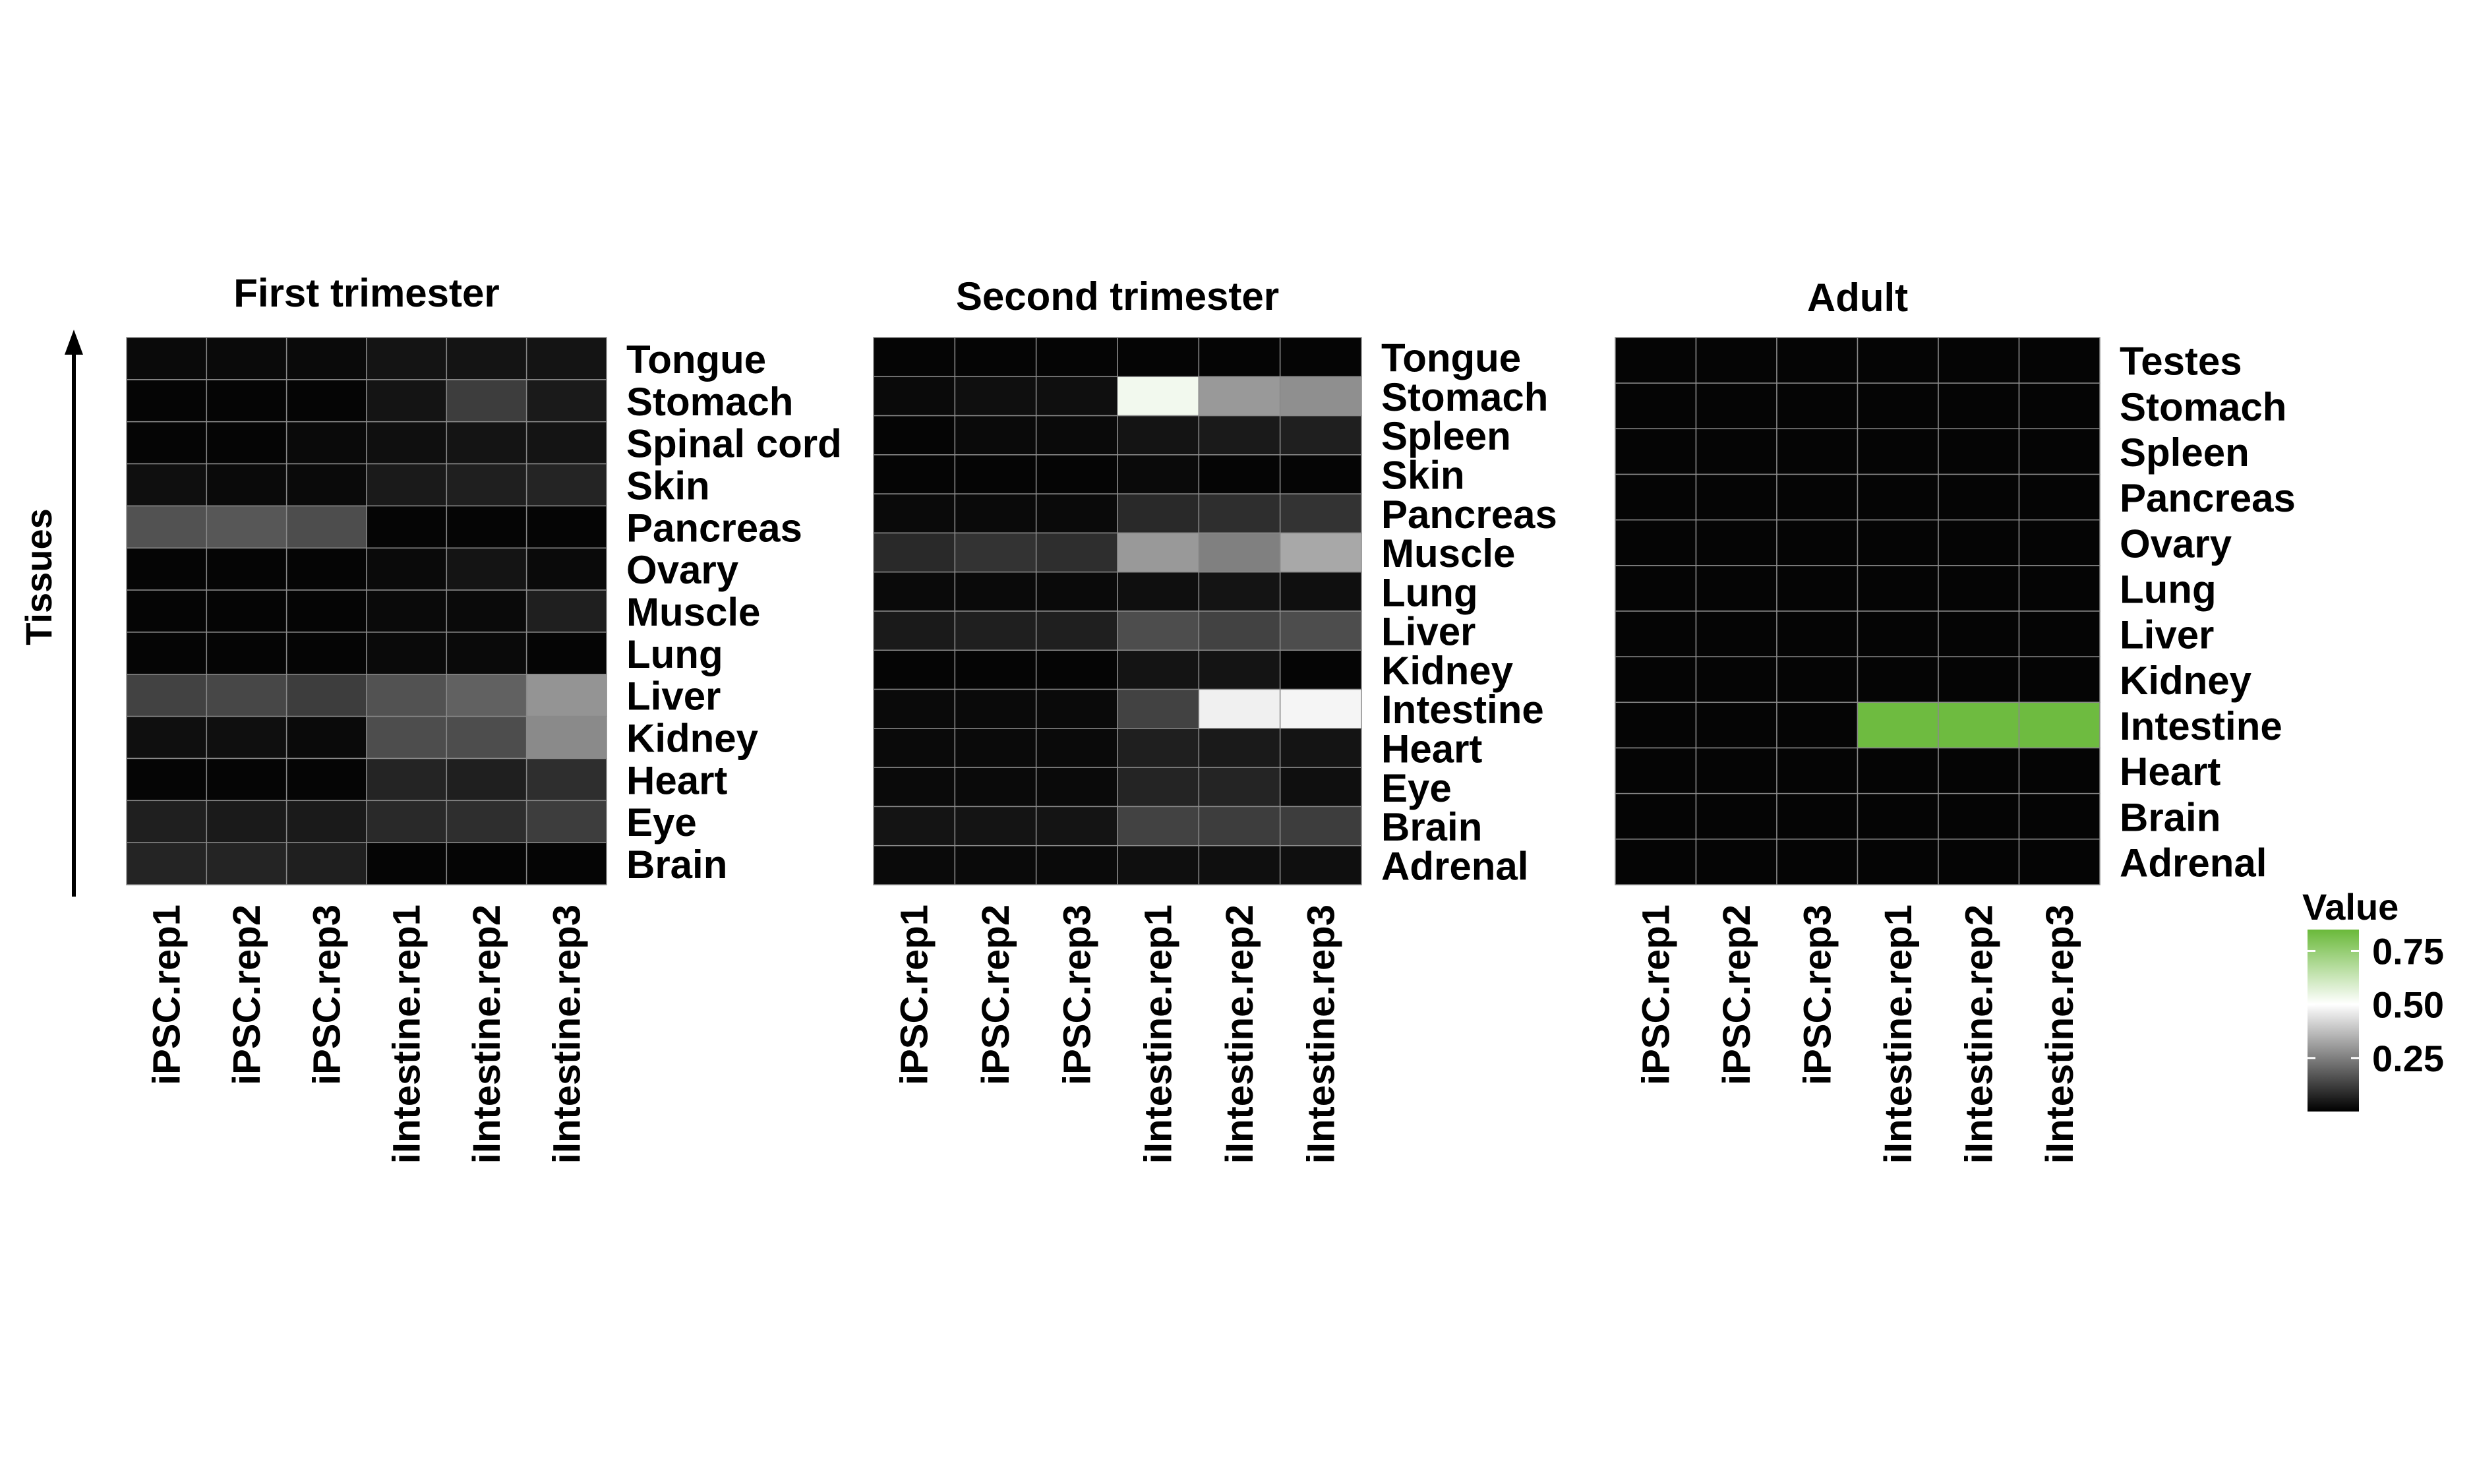 This screenshot has width=2473, height=1484. What do you see at coordinates (696, 360) in the screenshot?
I see `row-label: Tongue` at bounding box center [696, 360].